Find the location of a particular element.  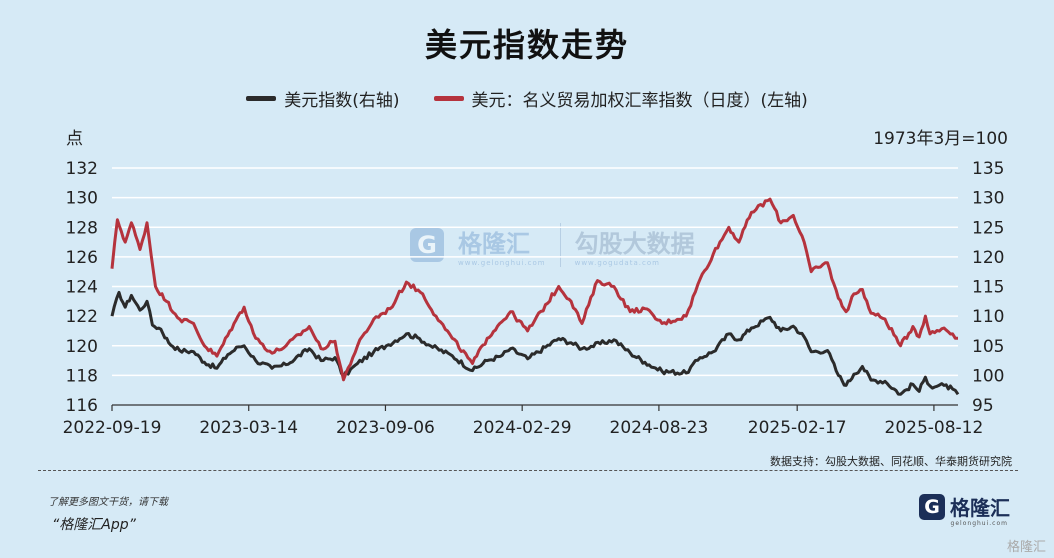

right-tick-label: 115 is located at coordinates (988, 288).